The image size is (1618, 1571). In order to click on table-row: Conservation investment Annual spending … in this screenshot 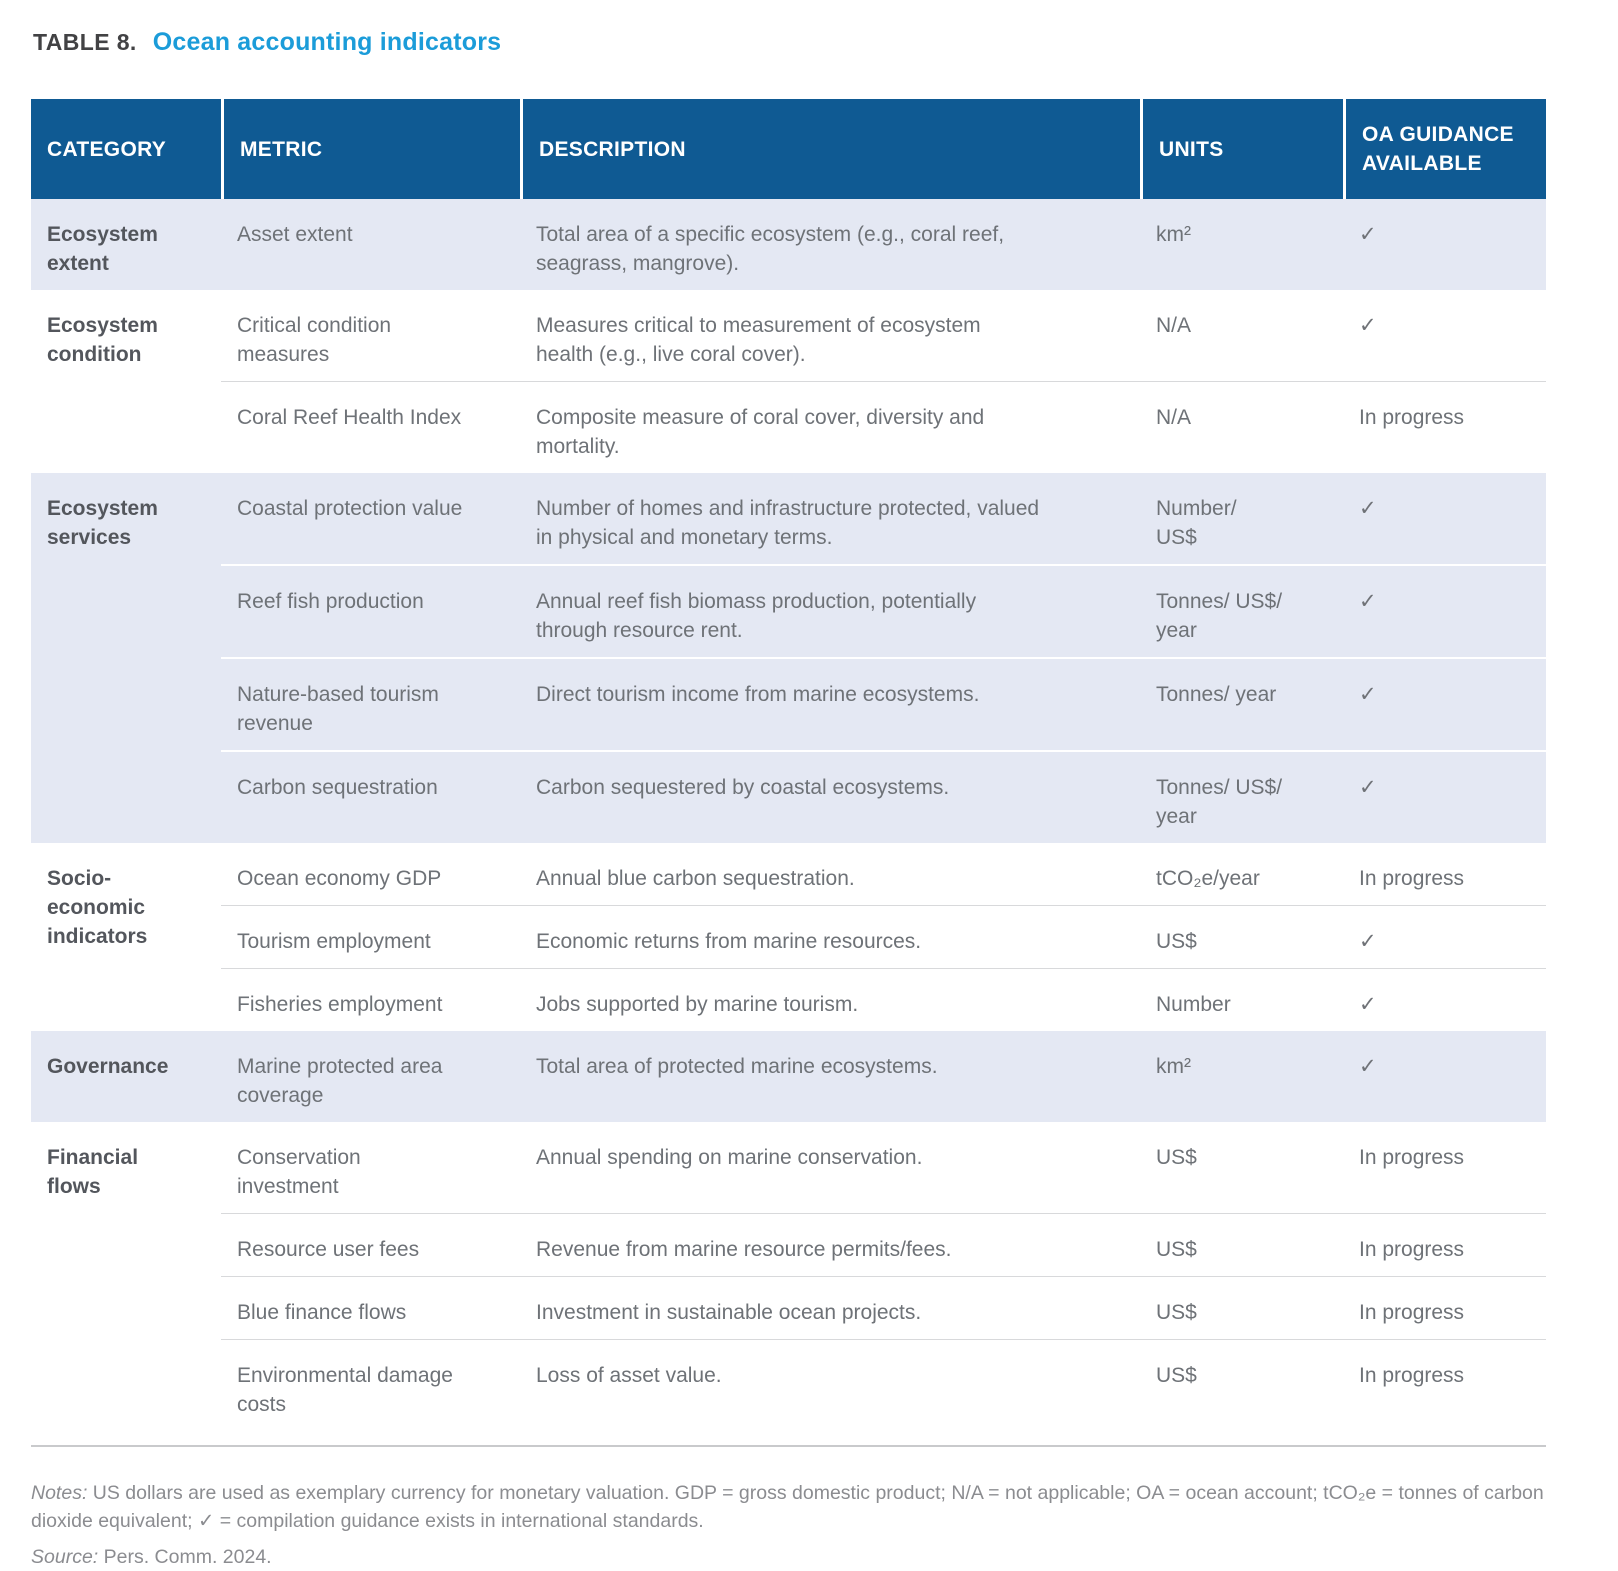, I will do `click(883, 1167)`.